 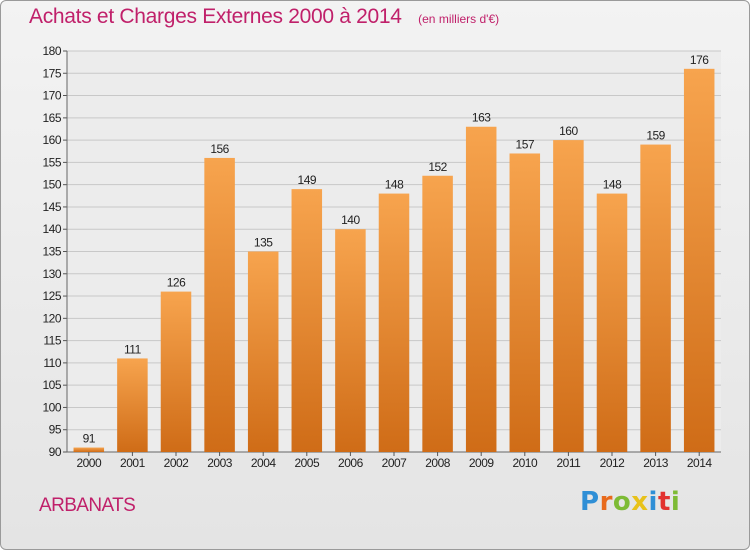 What do you see at coordinates (89, 449) in the screenshot?
I see `bar-2000` at bounding box center [89, 449].